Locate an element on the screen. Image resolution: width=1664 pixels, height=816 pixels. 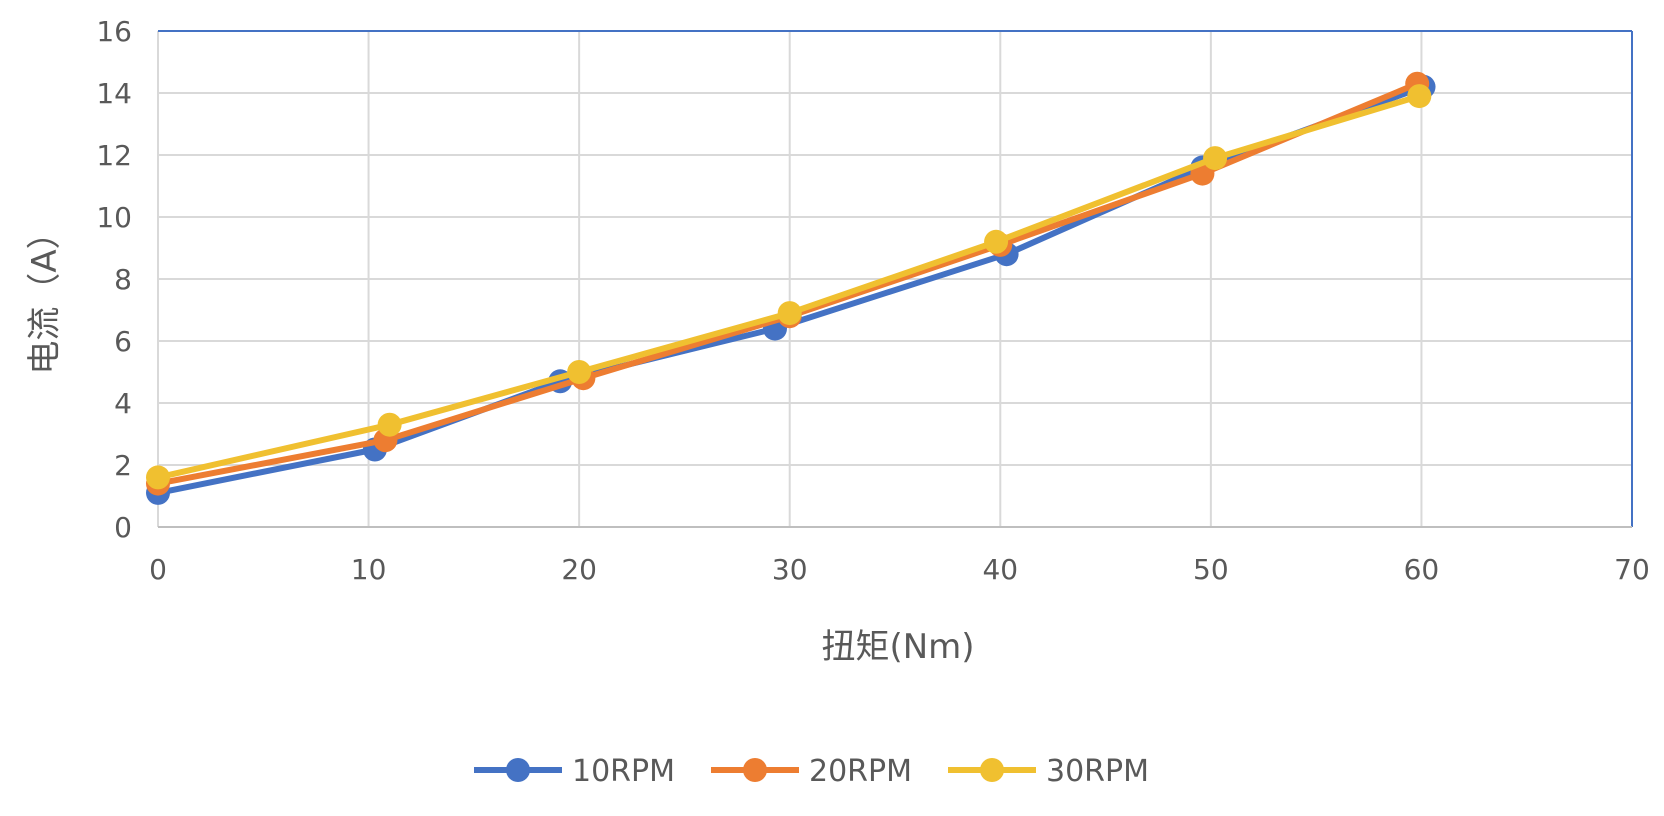
y-tick-label-8: 16 is located at coordinates (114, 31).